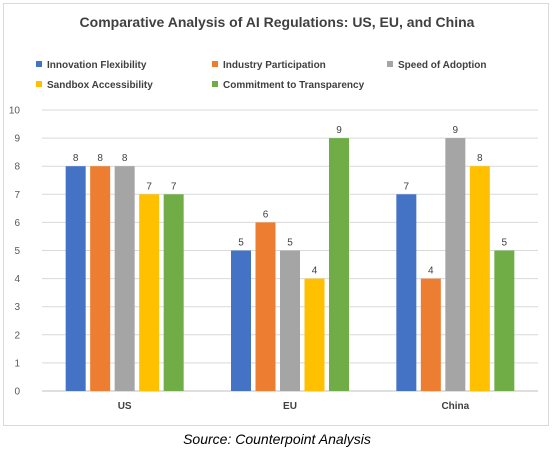  What do you see at coordinates (17, 139) in the screenshot?
I see `y-tick-label: 9` at bounding box center [17, 139].